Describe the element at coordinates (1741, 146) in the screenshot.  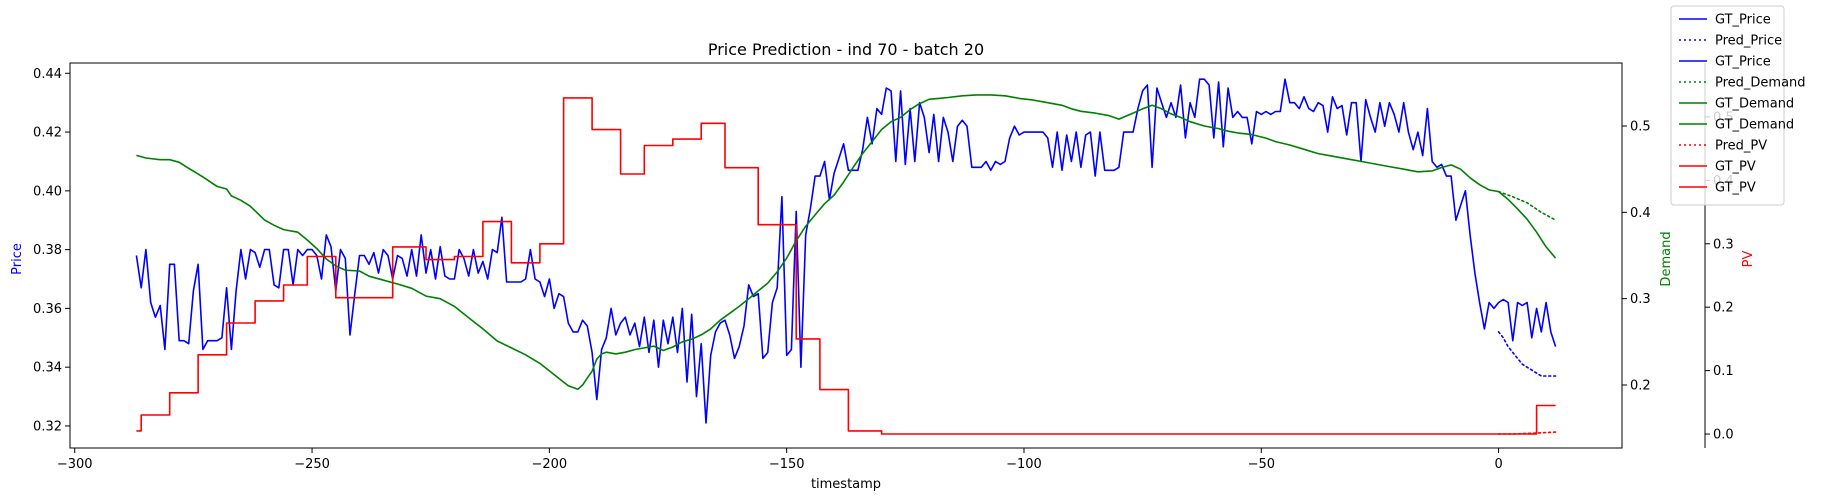
I see `legend-label: Pred_PV` at that location.